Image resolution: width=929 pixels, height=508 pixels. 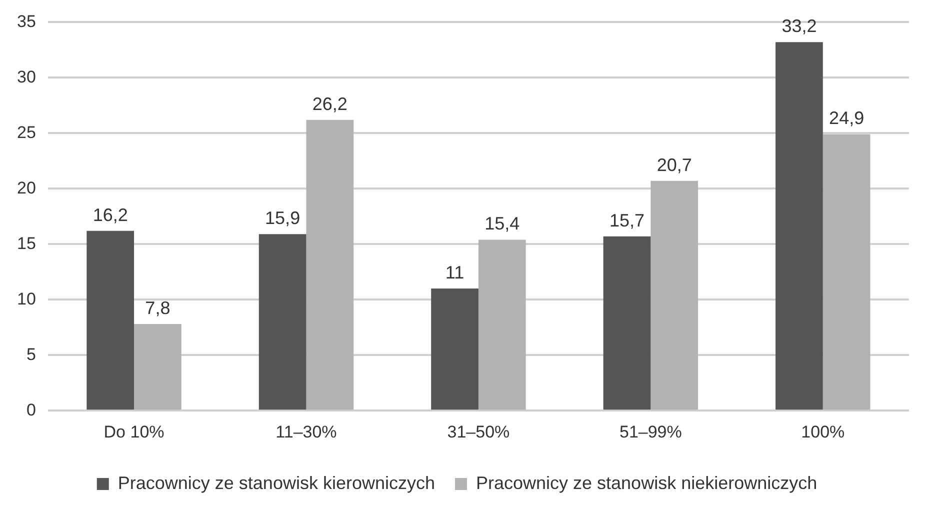 What do you see at coordinates (454, 272) in the screenshot?
I see `data-label: 11` at bounding box center [454, 272].